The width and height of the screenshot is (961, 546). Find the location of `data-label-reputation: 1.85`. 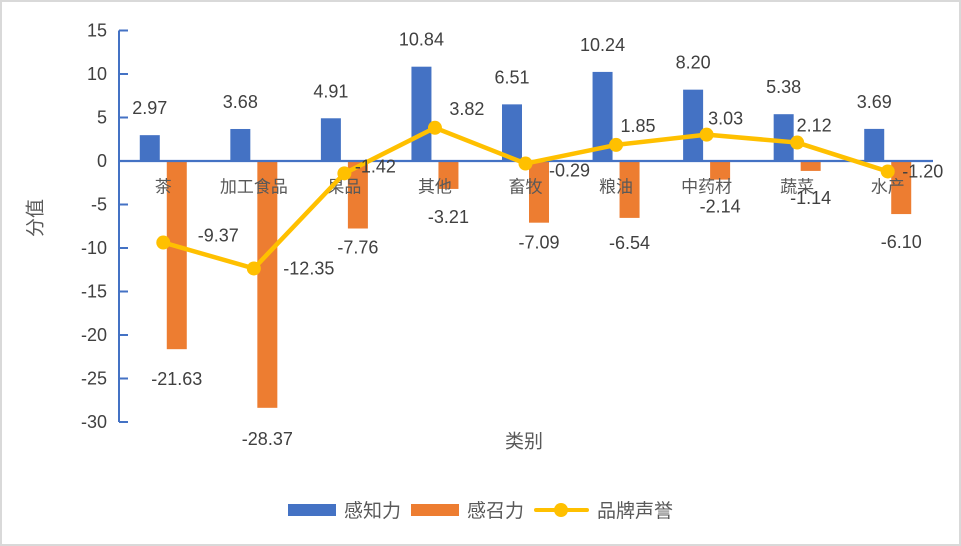

data-label-reputation: 1.85 is located at coordinates (638, 126).